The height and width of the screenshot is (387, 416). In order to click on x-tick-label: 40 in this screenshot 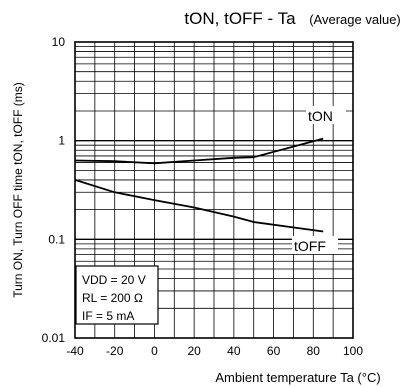, I will do `click(234, 351)`.